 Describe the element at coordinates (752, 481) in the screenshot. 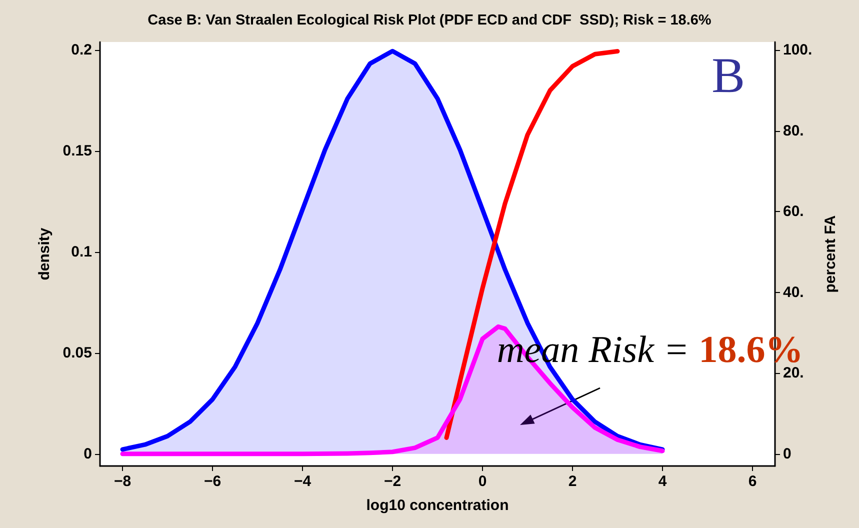

I see `x-tick-label: 6` at that location.